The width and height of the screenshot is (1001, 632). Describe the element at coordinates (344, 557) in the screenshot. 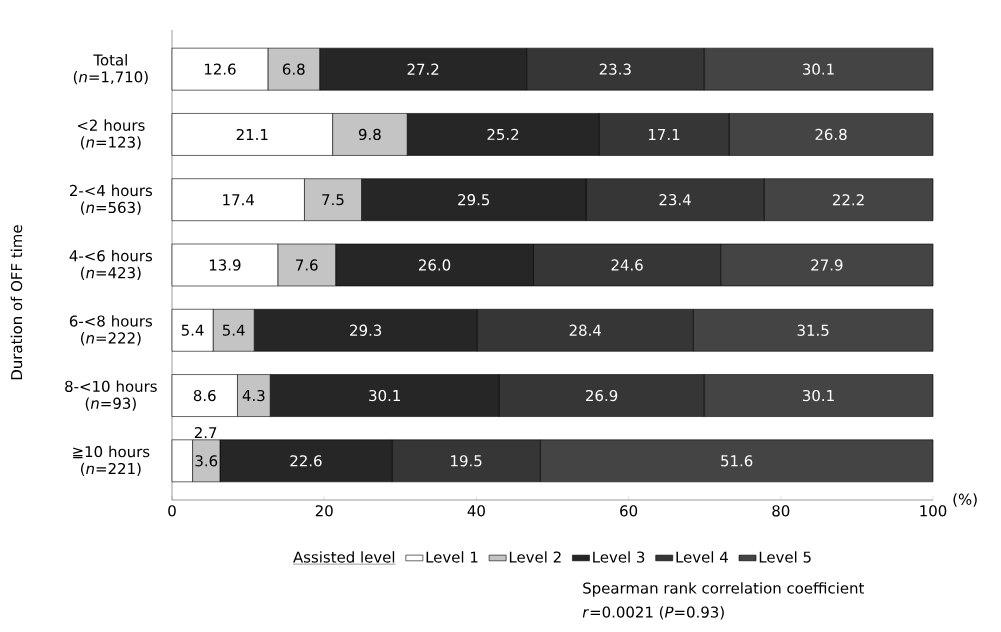

I see `legend-title: Assisted level` at that location.